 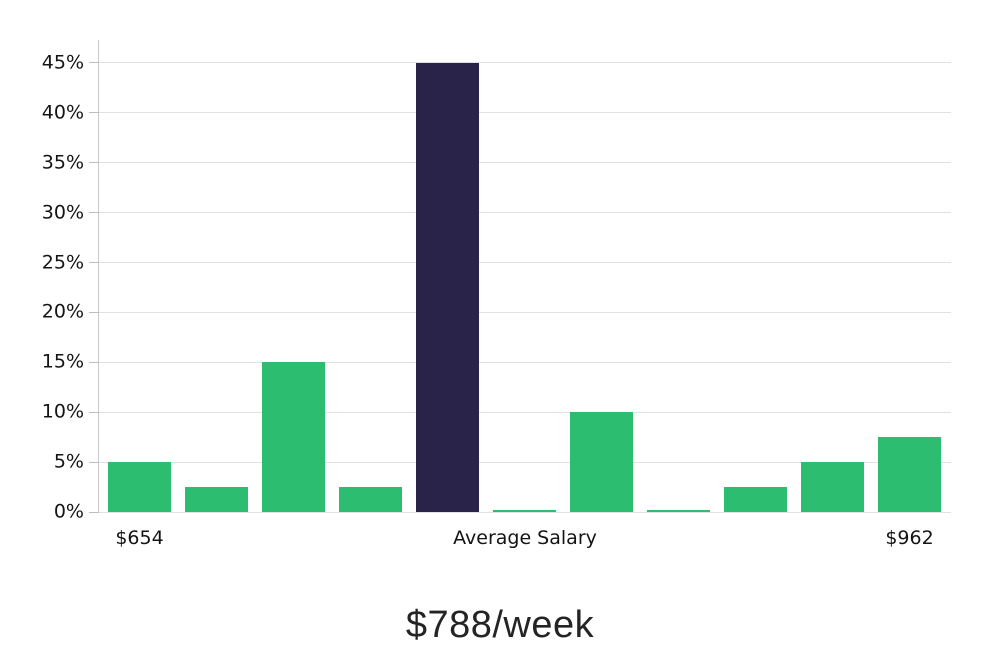 I want to click on average-salary-bar, so click(x=447, y=287).